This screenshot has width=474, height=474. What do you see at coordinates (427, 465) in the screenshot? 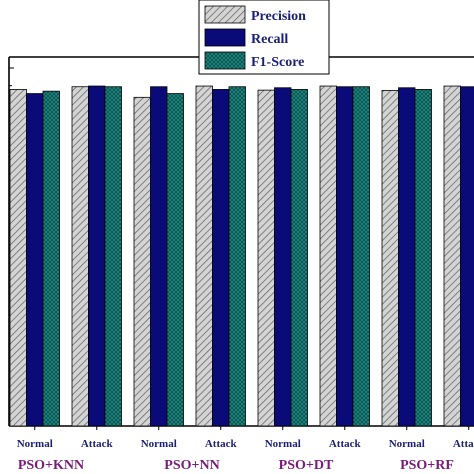
I see `group-label: PSO+RF` at bounding box center [427, 465].